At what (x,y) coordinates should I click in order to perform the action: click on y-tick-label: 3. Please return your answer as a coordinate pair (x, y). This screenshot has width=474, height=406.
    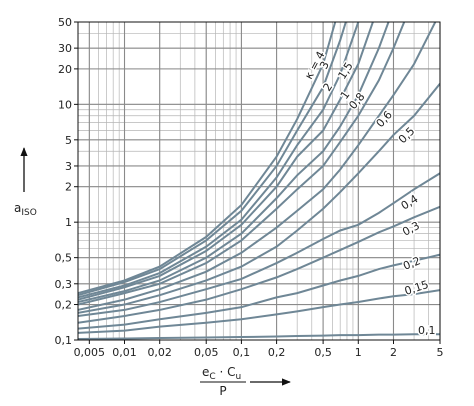
    Looking at the image, I should click on (68, 166).